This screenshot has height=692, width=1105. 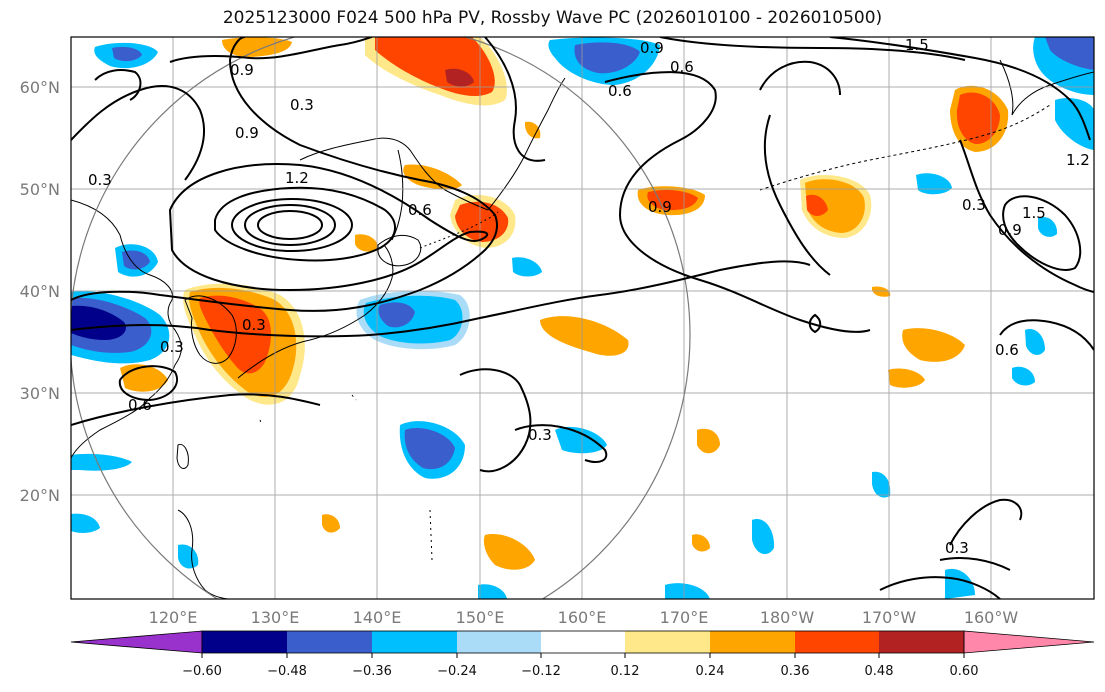 I want to click on coast-asia-mainland, so click(x=126, y=329).